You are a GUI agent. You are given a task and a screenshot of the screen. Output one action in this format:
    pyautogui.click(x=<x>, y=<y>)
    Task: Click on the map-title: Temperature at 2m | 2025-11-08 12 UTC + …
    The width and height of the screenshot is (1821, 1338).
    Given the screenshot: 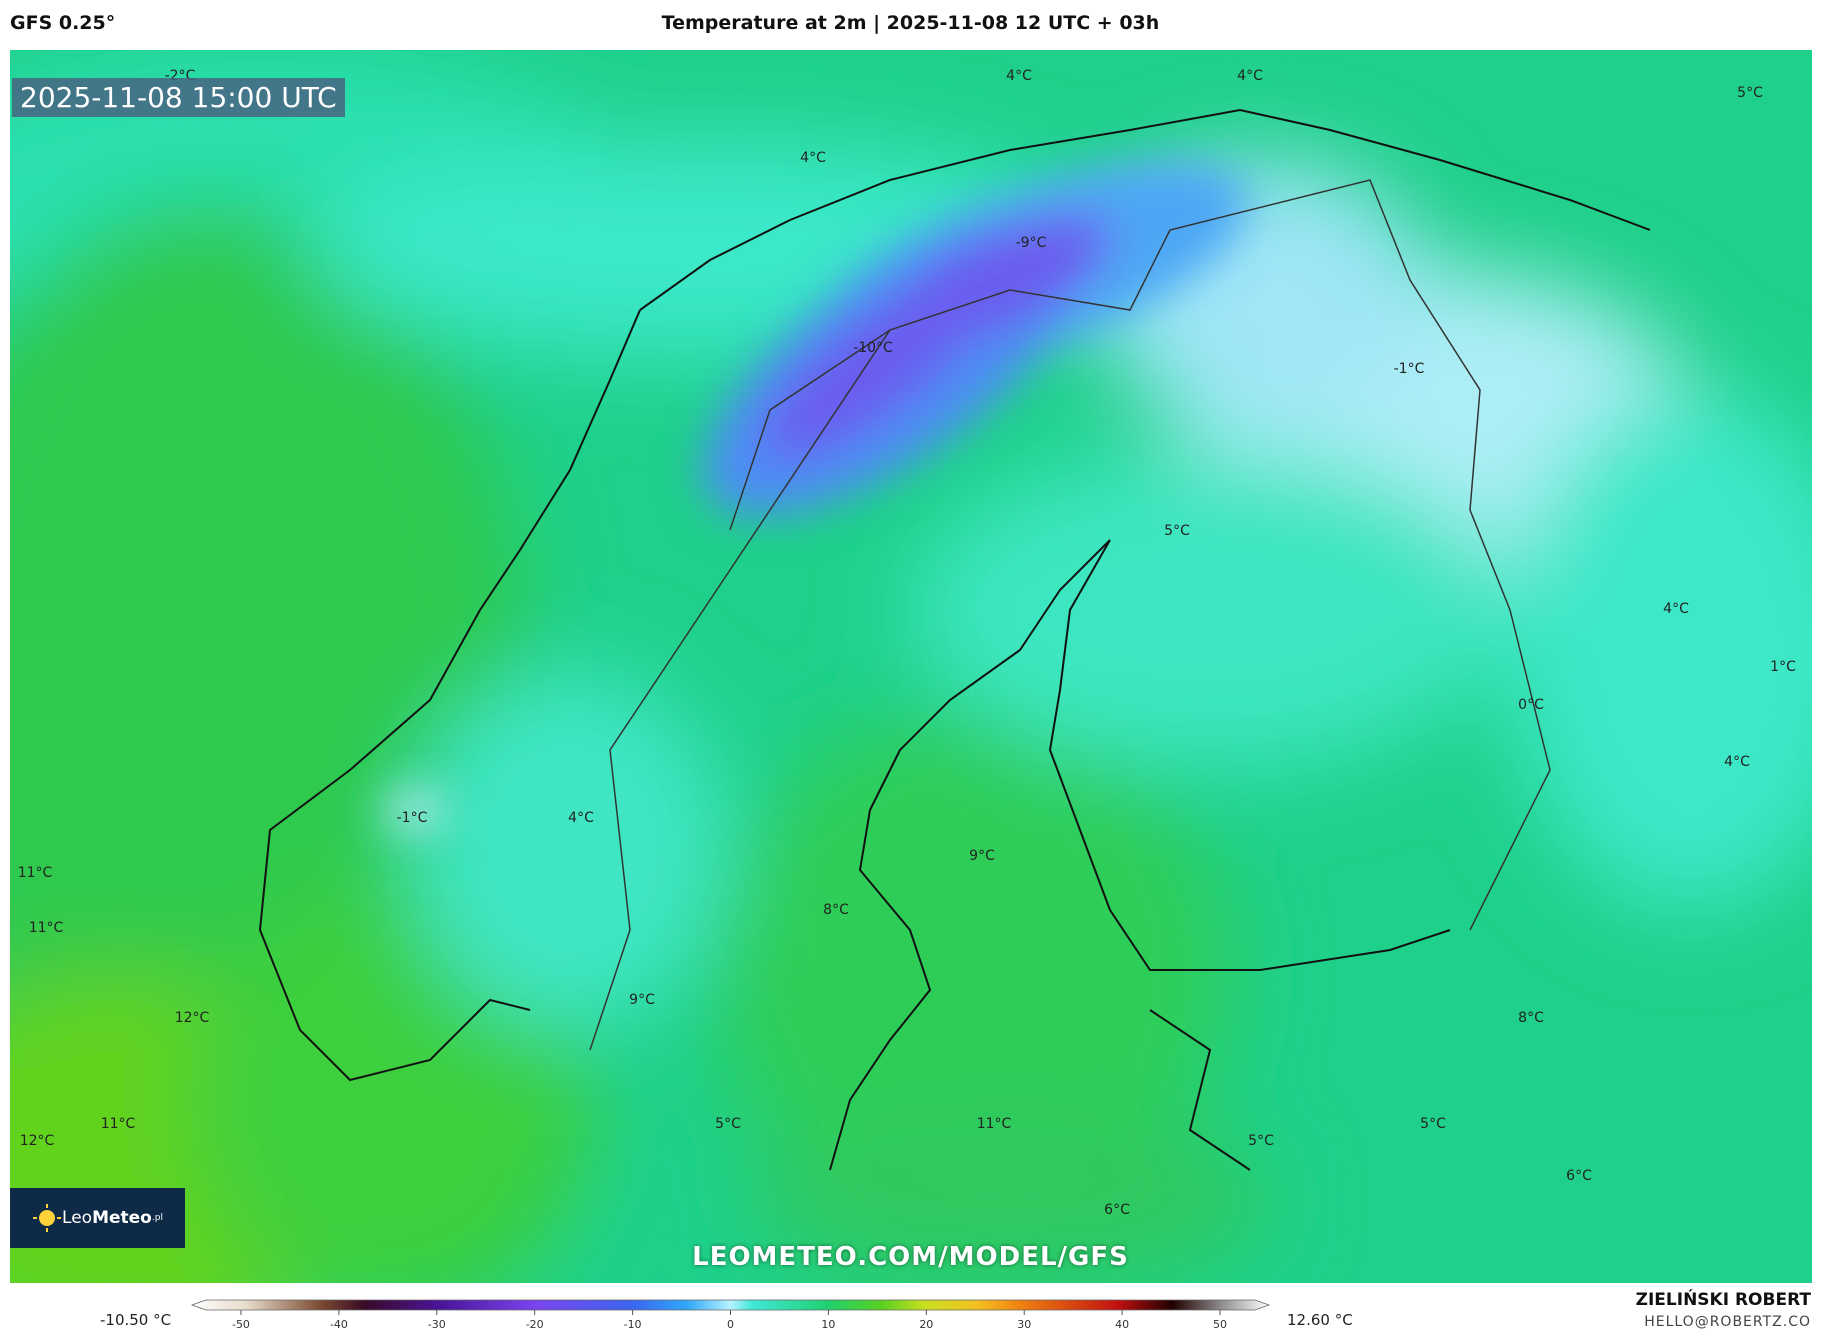 What is the action you would take?
    pyautogui.click(x=910, y=23)
    